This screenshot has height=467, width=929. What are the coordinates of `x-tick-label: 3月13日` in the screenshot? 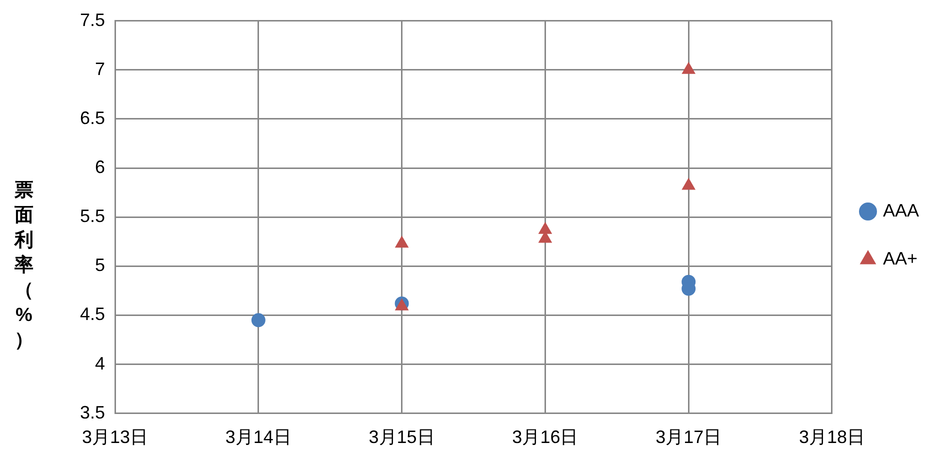 It's located at (115, 437).